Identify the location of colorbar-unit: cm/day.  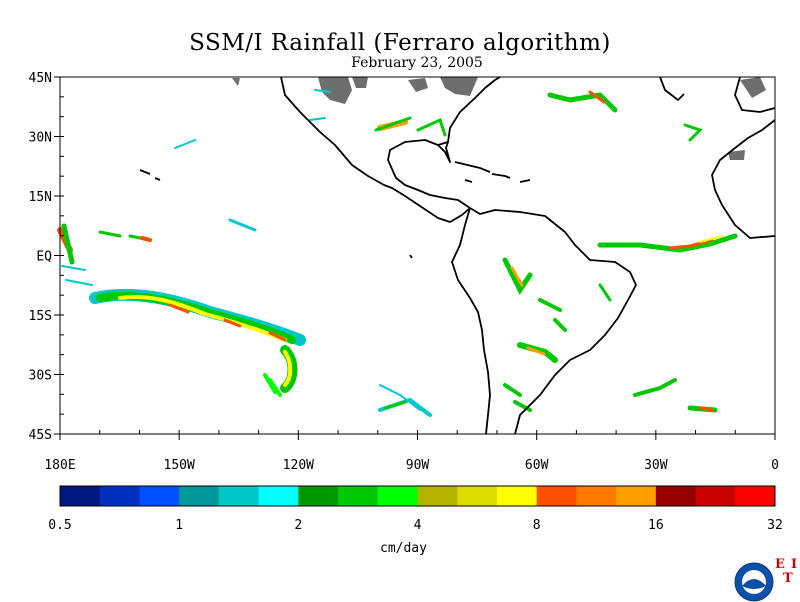
(403, 548).